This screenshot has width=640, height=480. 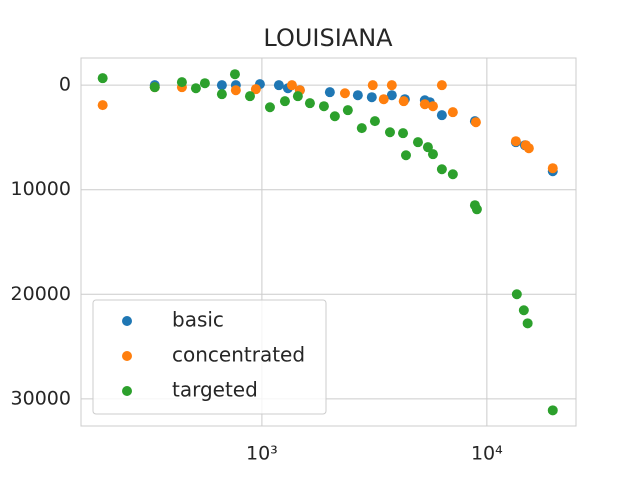 I want to click on y-tick-label: 20000, so click(x=41, y=294).